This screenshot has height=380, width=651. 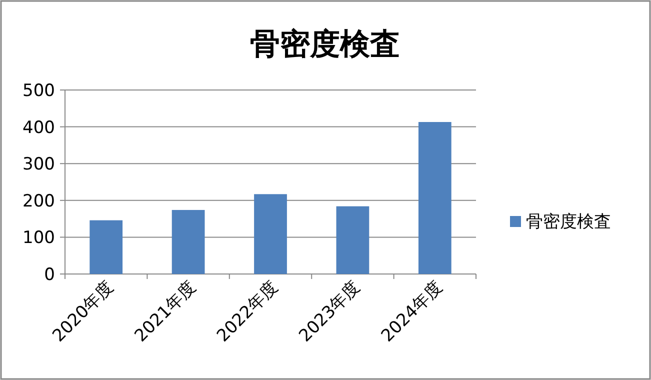 I want to click on y-tick-label: 200, so click(x=38, y=201).